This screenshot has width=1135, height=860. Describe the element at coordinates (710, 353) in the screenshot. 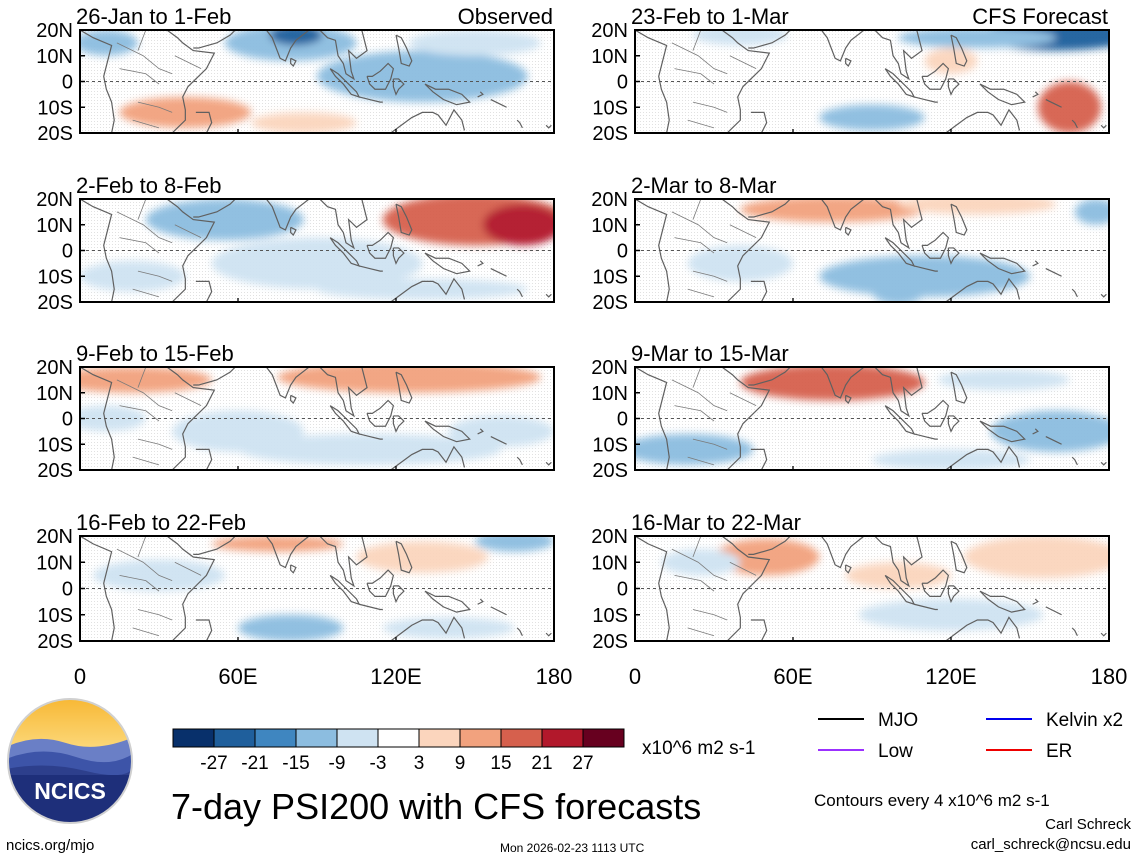

I see `panel-period-label: 9-Mar to 15-Mar` at that location.